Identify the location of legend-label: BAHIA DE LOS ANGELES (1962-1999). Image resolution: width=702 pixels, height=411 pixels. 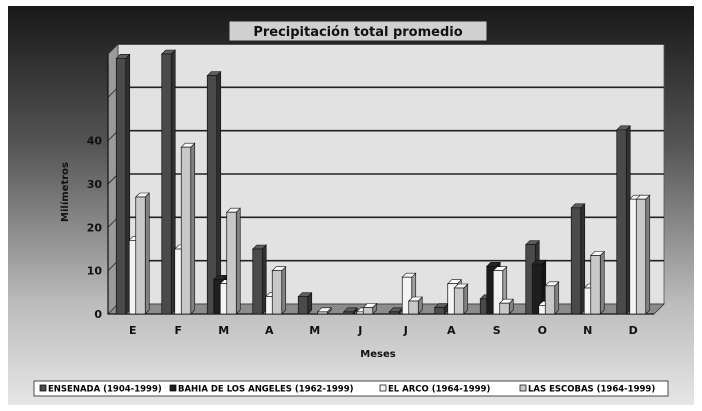
(266, 390).